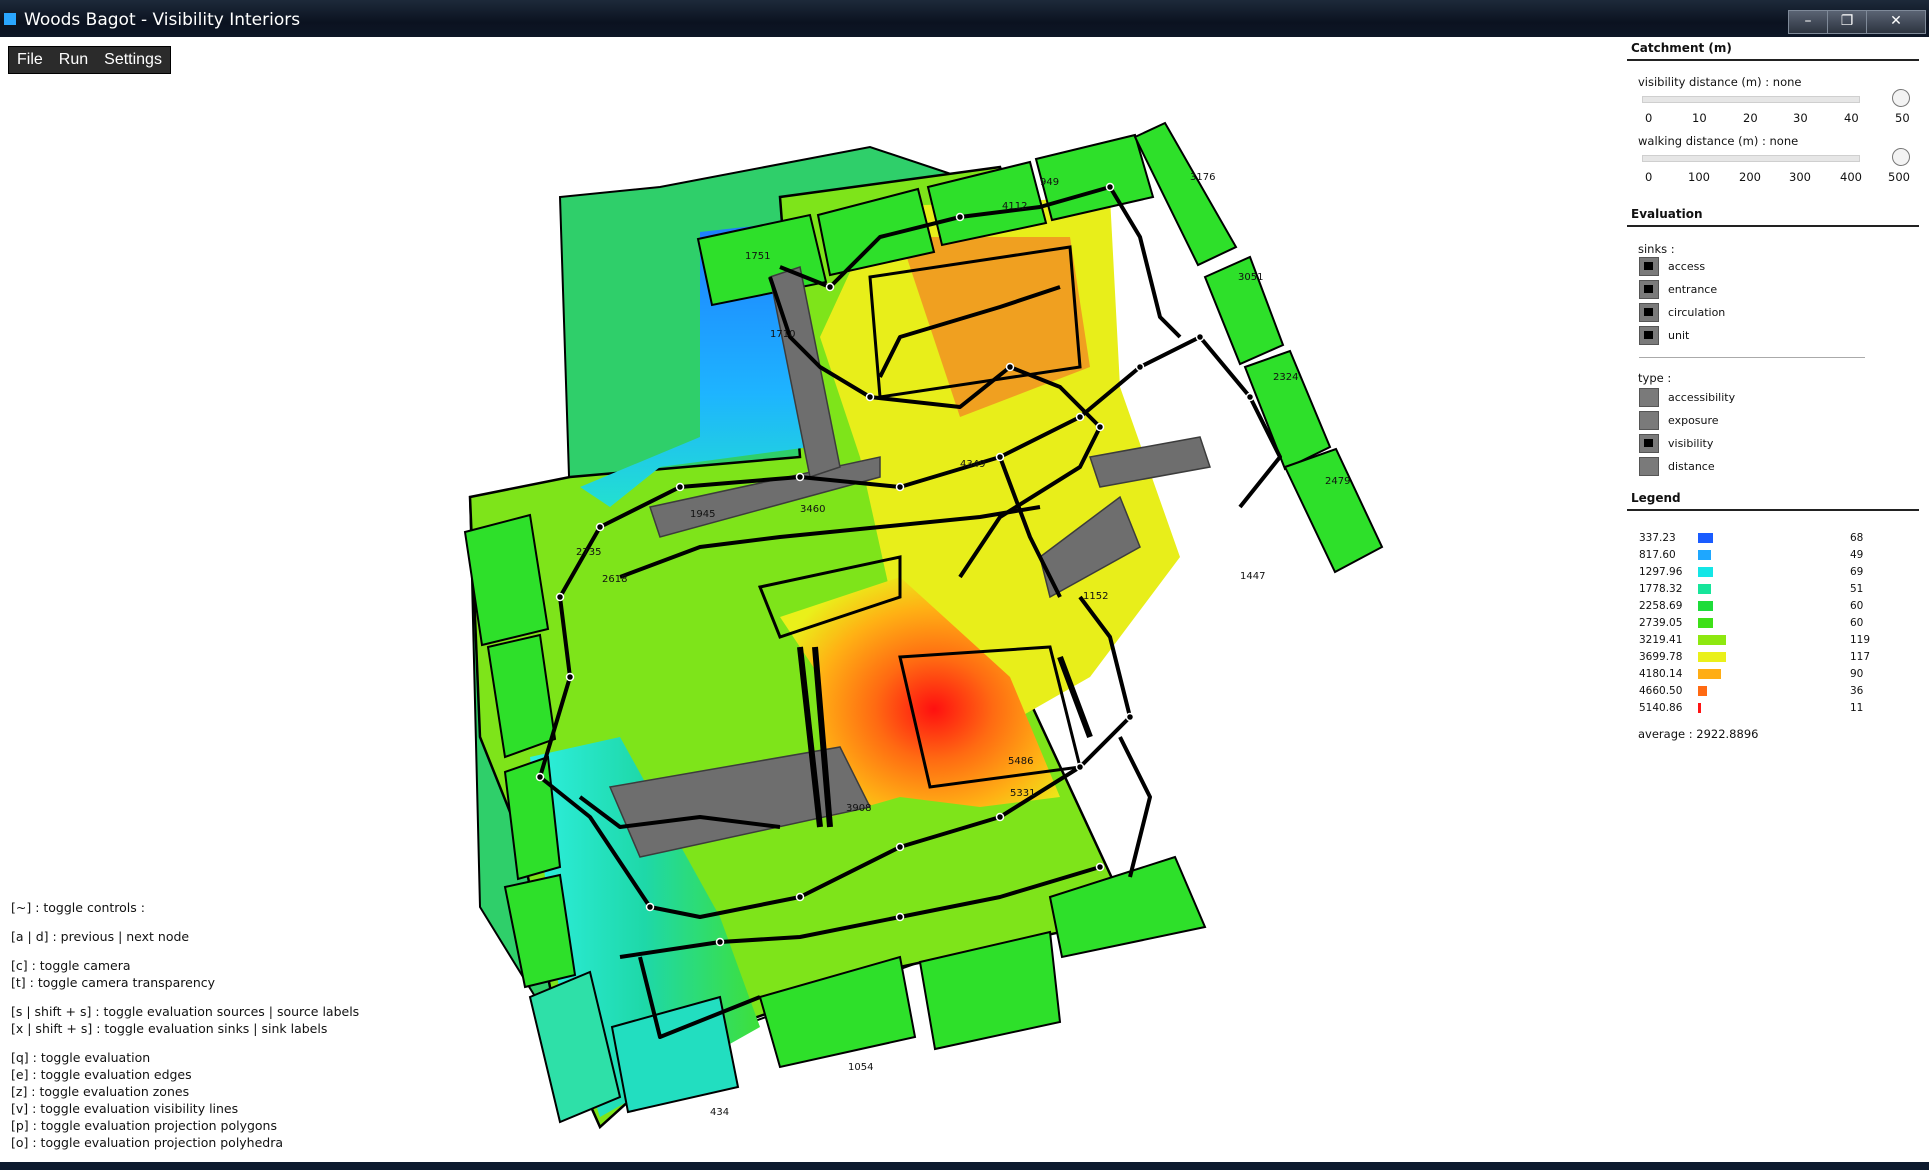 Image resolution: width=1929 pixels, height=1170 pixels. I want to click on sink-checkbox-unit, so click(1649, 335).